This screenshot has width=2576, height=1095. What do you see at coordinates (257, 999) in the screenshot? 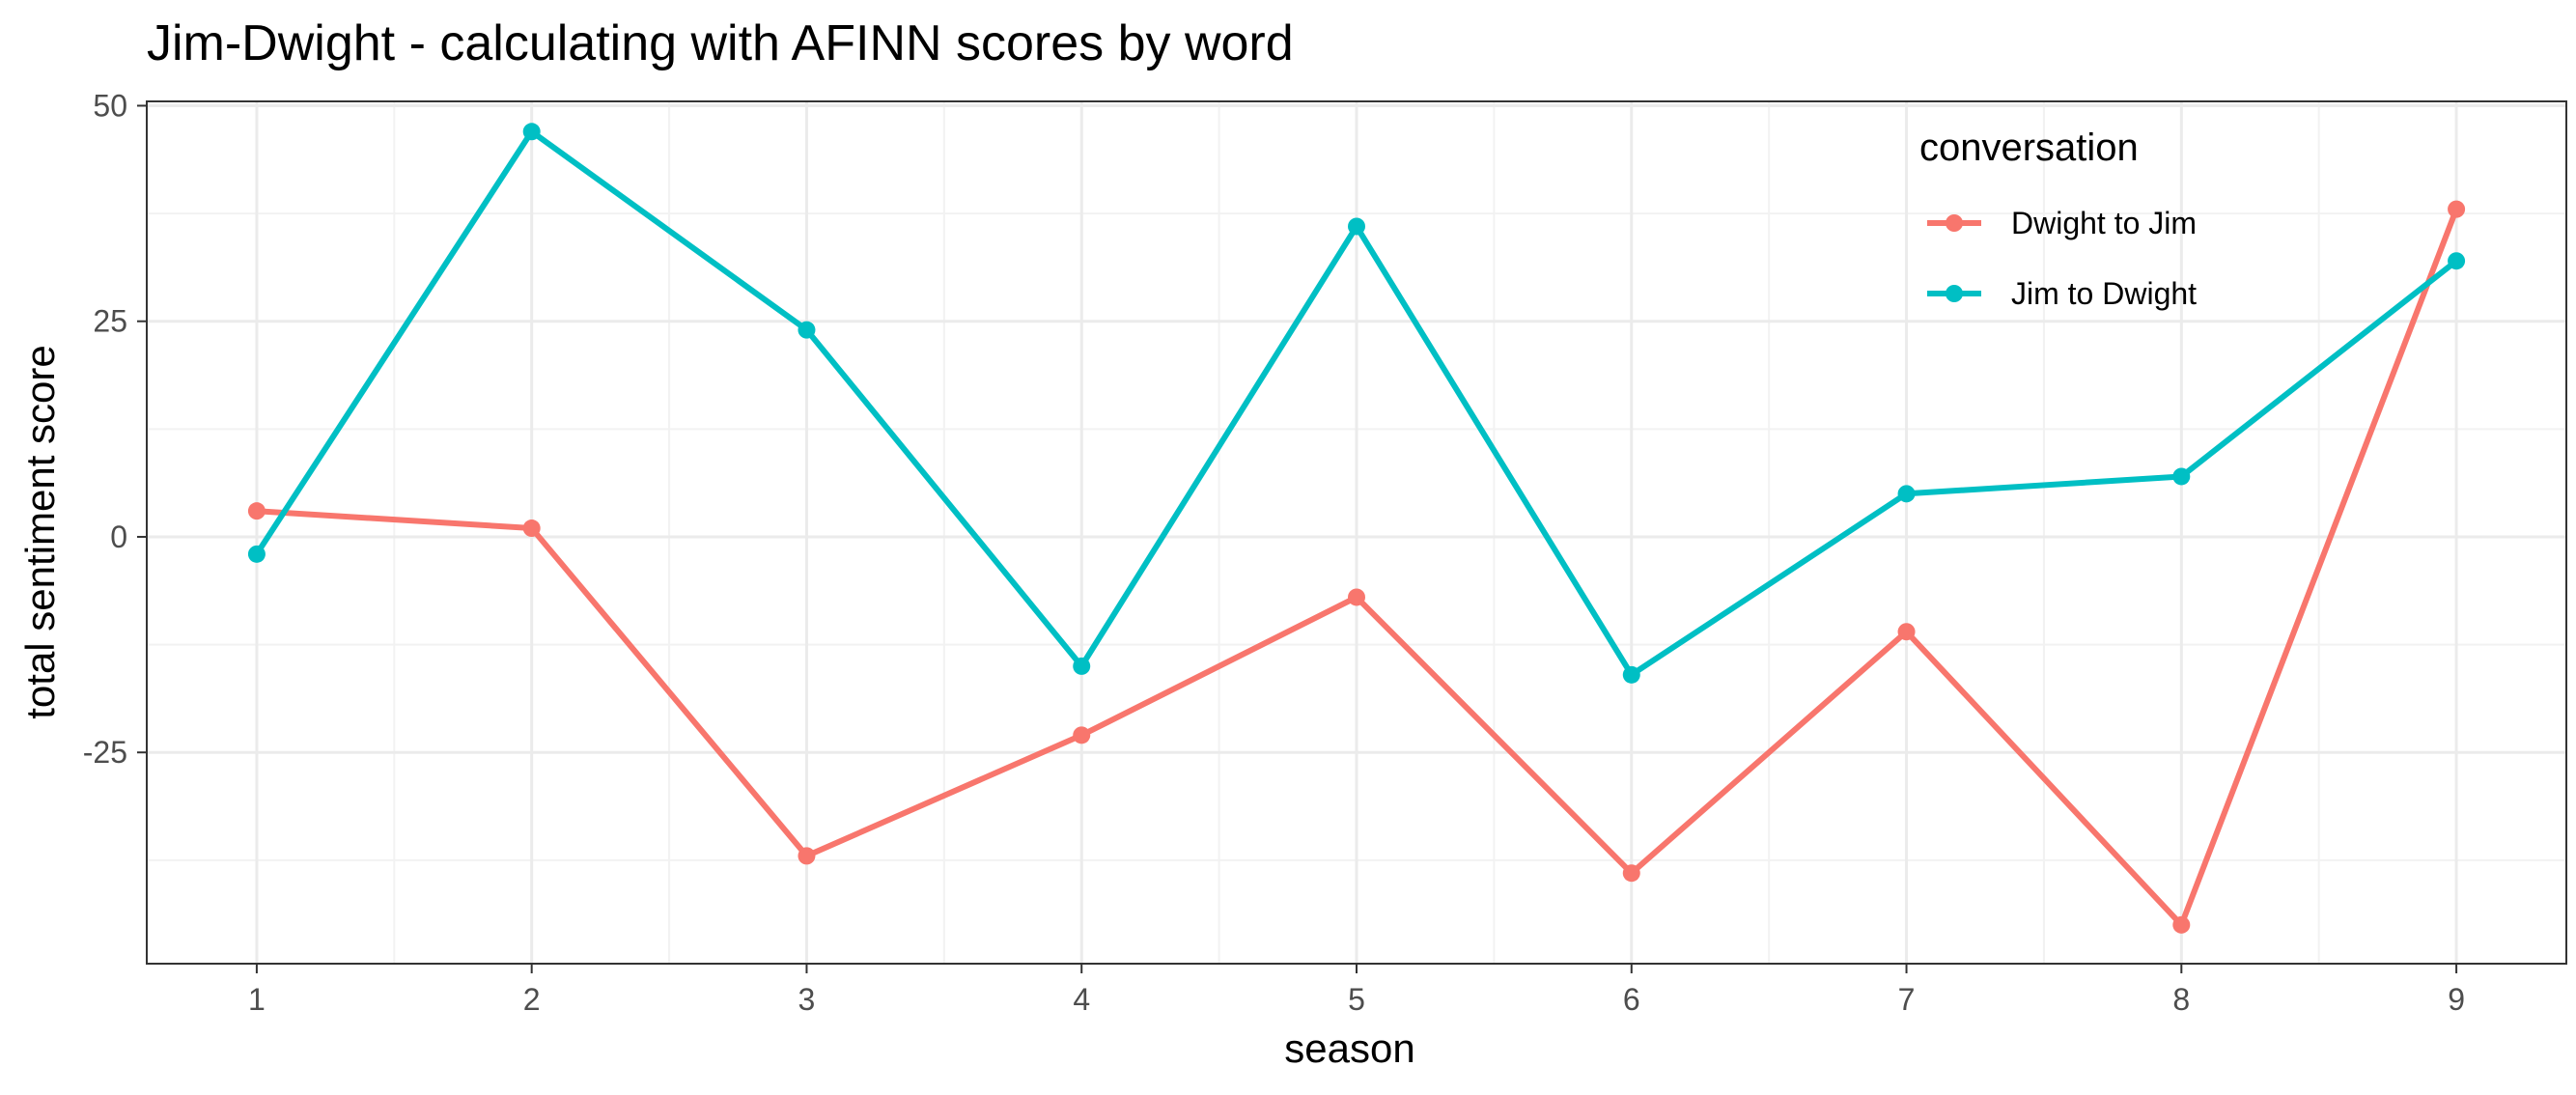
I see `x-tick-label: 1` at bounding box center [257, 999].